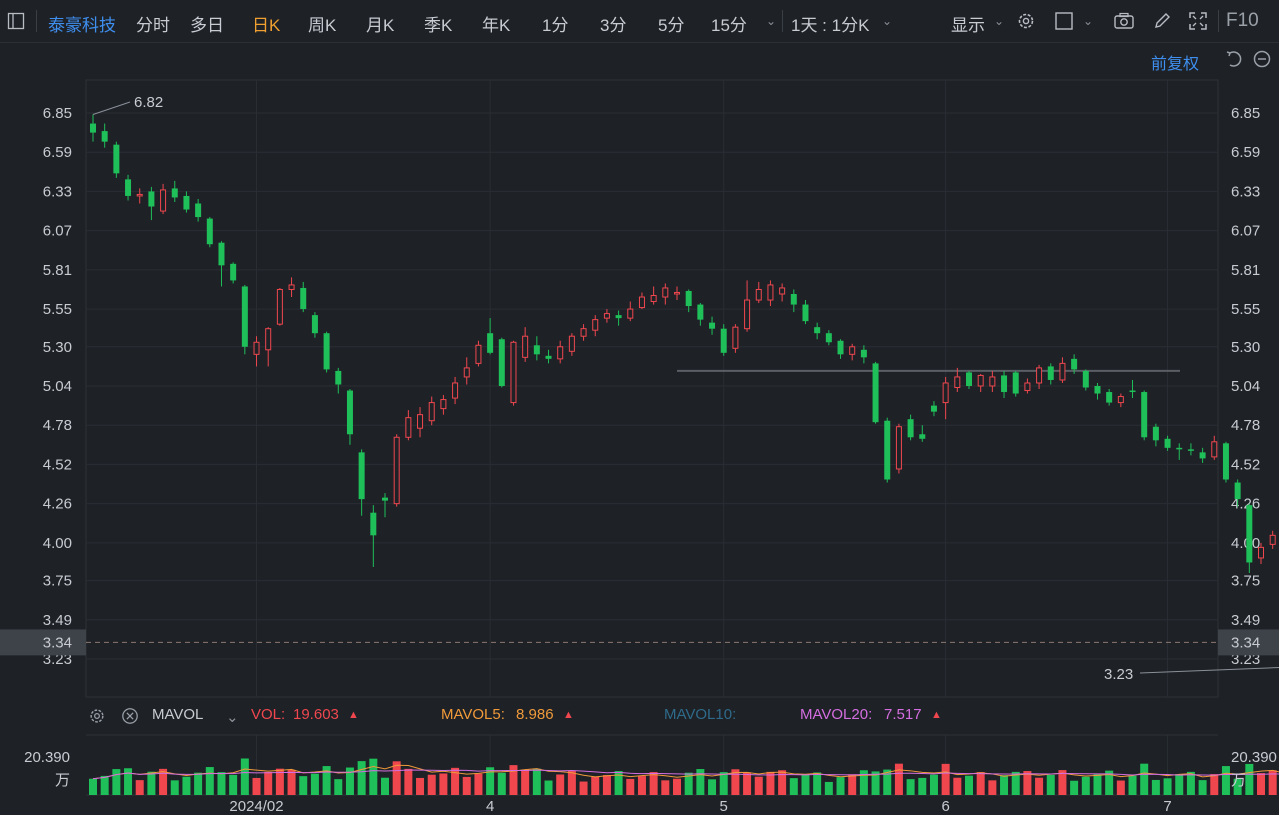  What do you see at coordinates (207, 25) in the screenshot?
I see `tab-multi-day: 多日` at bounding box center [207, 25].